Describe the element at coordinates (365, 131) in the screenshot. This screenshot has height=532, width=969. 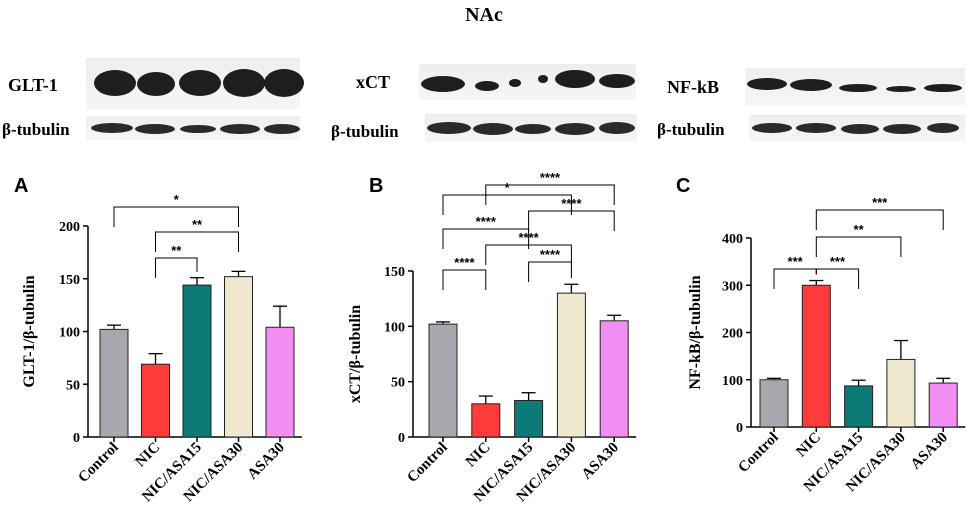
I see `loading-label-xct: β-tubulin` at that location.